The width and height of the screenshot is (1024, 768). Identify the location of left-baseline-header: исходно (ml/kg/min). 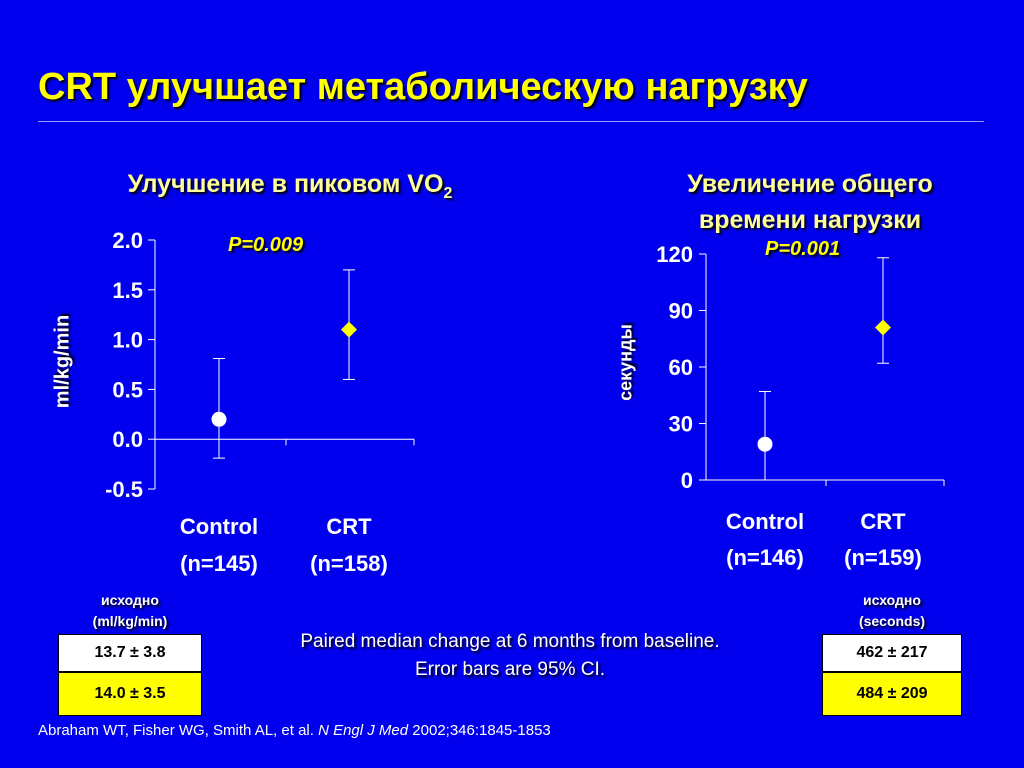
(130, 611).